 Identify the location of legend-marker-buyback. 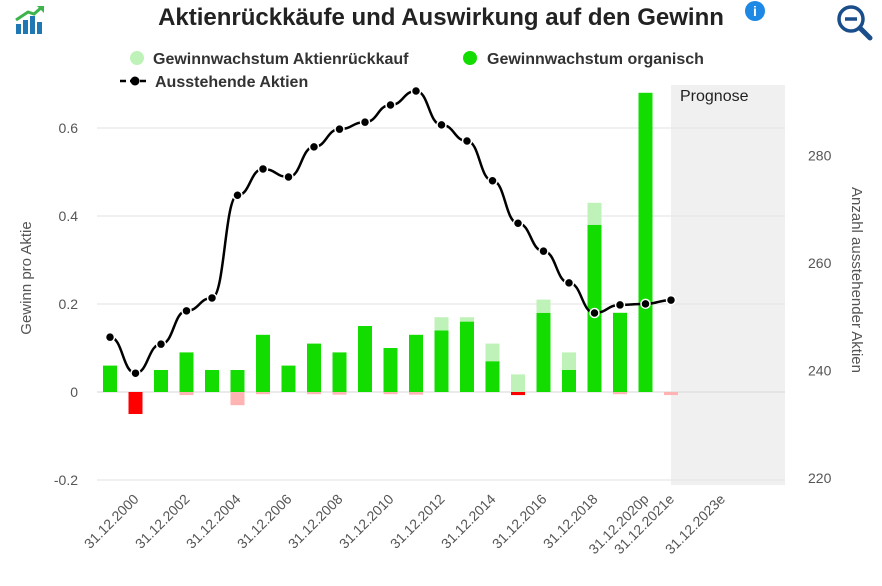
(137, 58).